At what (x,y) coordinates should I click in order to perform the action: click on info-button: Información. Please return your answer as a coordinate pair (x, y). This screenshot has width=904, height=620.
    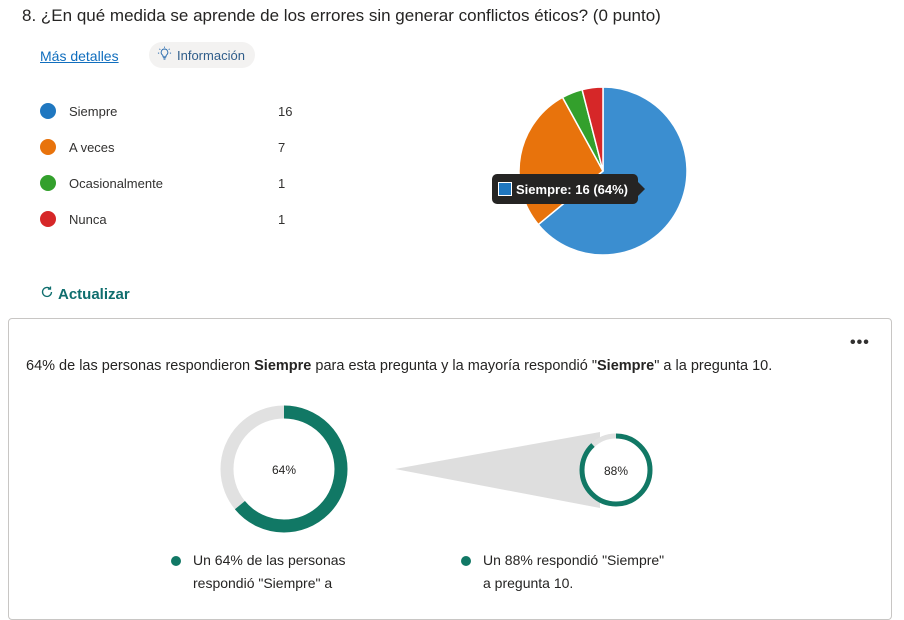
    Looking at the image, I should click on (202, 55).